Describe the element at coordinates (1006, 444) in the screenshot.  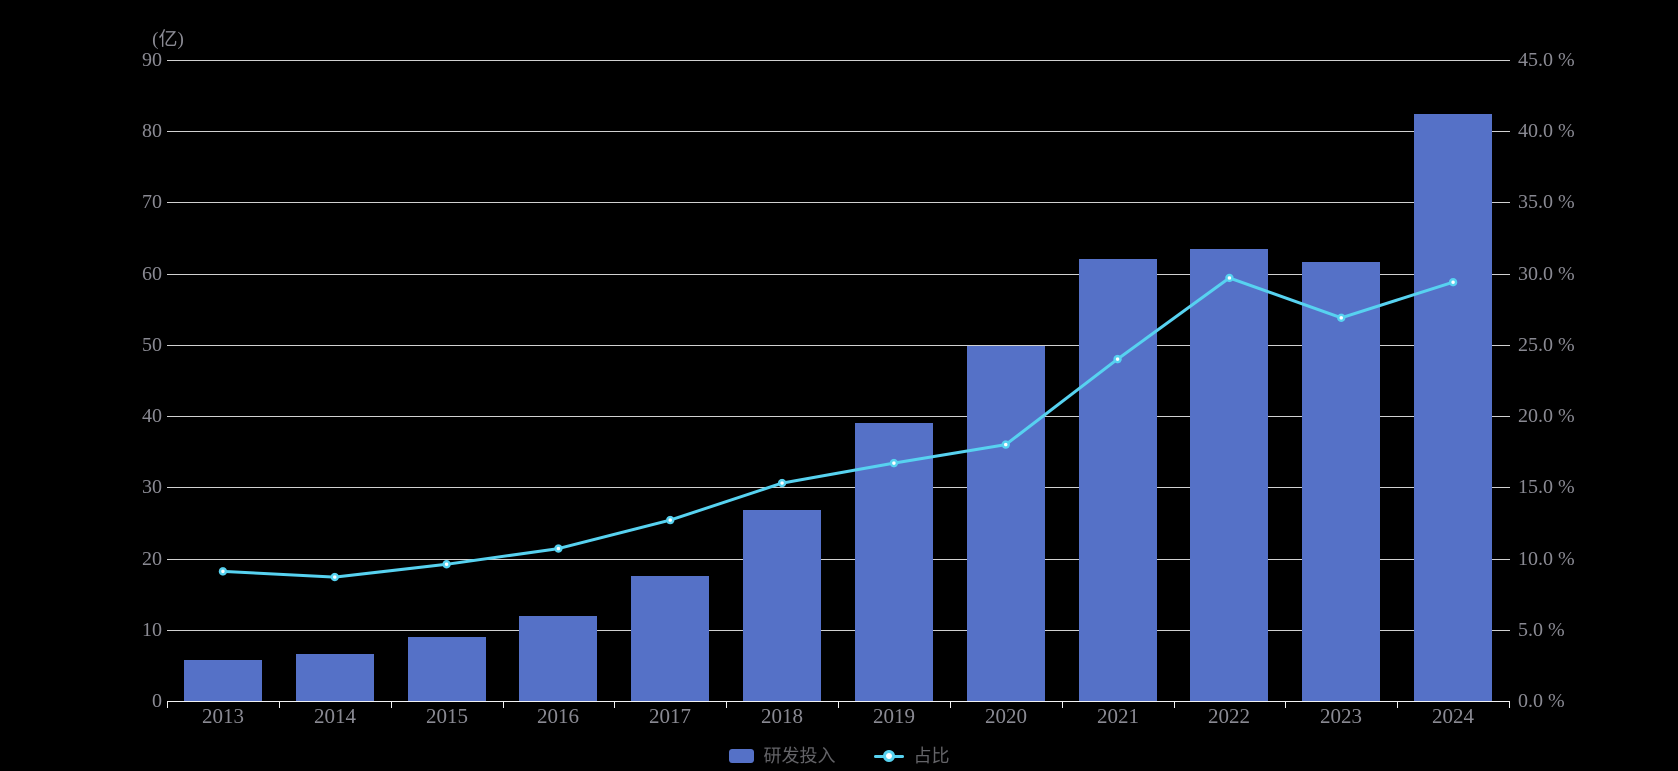
I see `line-point-center-2020` at that location.